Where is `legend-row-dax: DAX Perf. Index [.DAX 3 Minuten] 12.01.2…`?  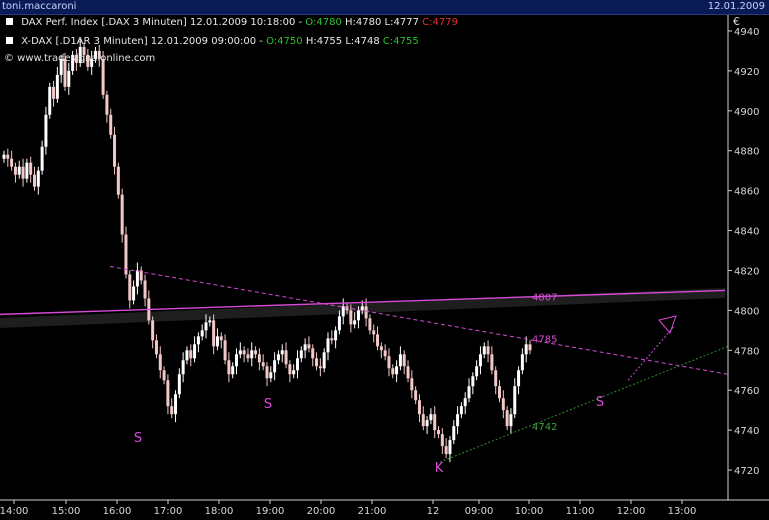
legend-row-dax: DAX Perf. Index [.DAX 3 Minuten] 12.01.2… is located at coordinates (232, 22).